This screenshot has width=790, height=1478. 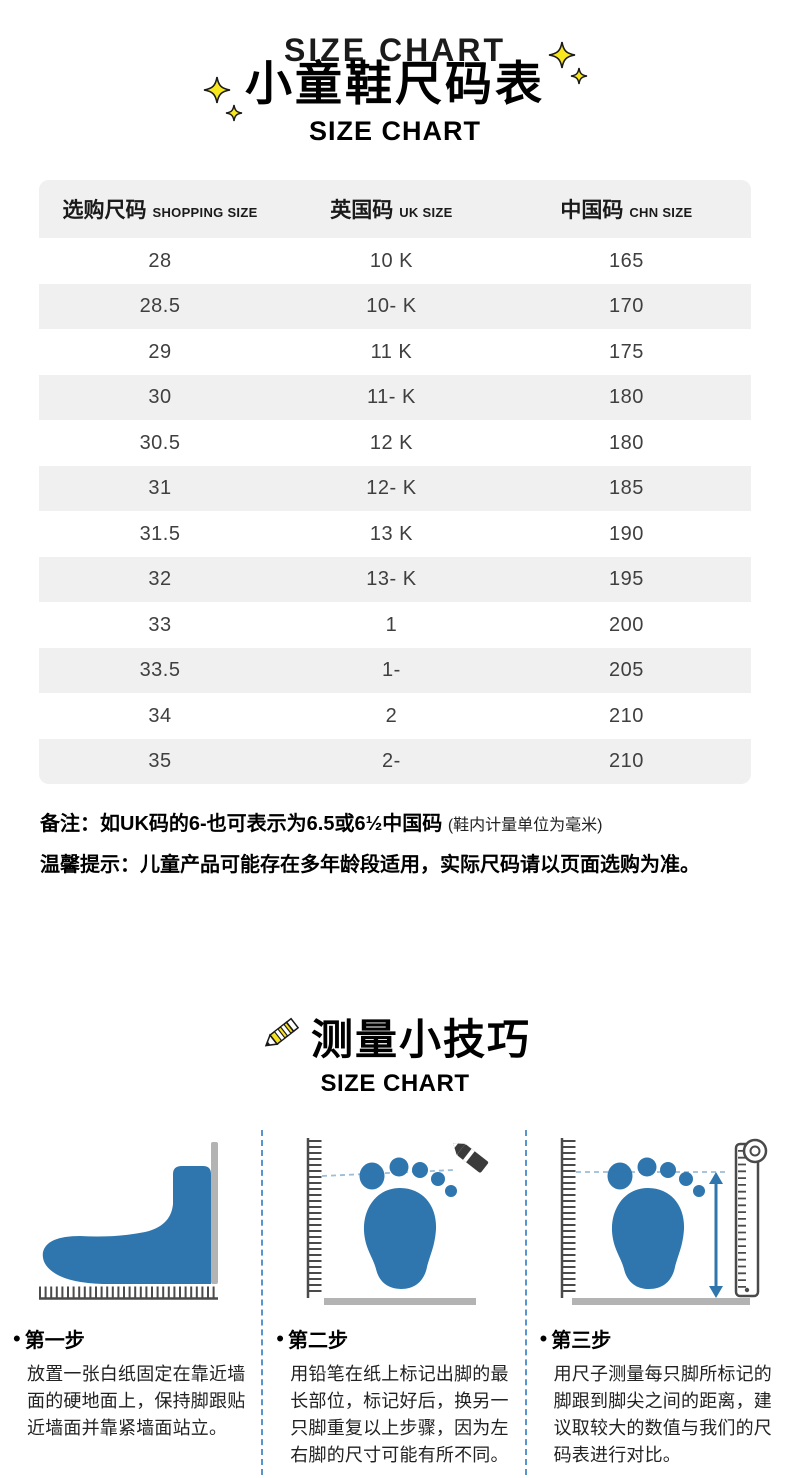 I want to click on note-remark: 备注：如UK码的6-也可表示为6.5或6½中国码 (鞋内计量单位为毫米), so click(x=395, y=824).